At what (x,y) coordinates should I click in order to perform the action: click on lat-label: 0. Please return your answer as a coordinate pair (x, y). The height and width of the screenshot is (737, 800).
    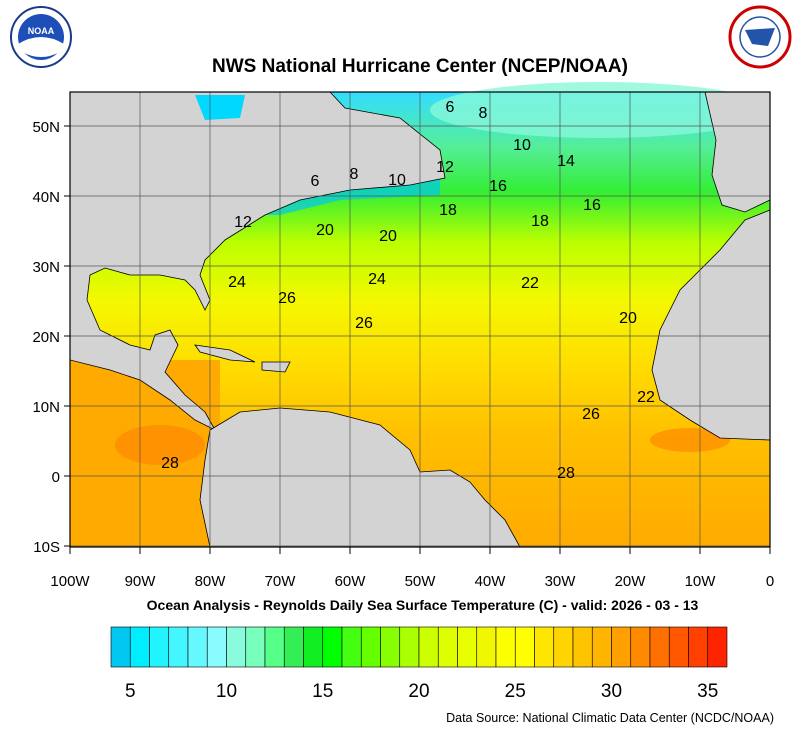
    Looking at the image, I should click on (56, 477).